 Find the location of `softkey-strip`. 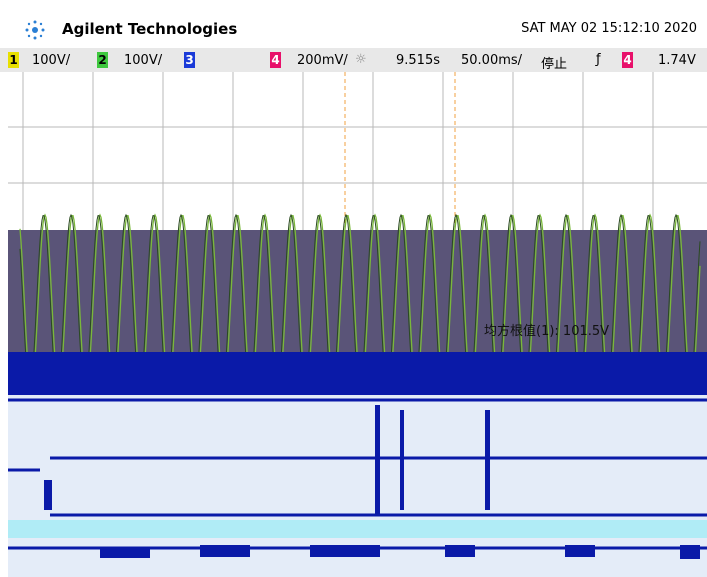

softkey-strip is located at coordinates (357, 529).